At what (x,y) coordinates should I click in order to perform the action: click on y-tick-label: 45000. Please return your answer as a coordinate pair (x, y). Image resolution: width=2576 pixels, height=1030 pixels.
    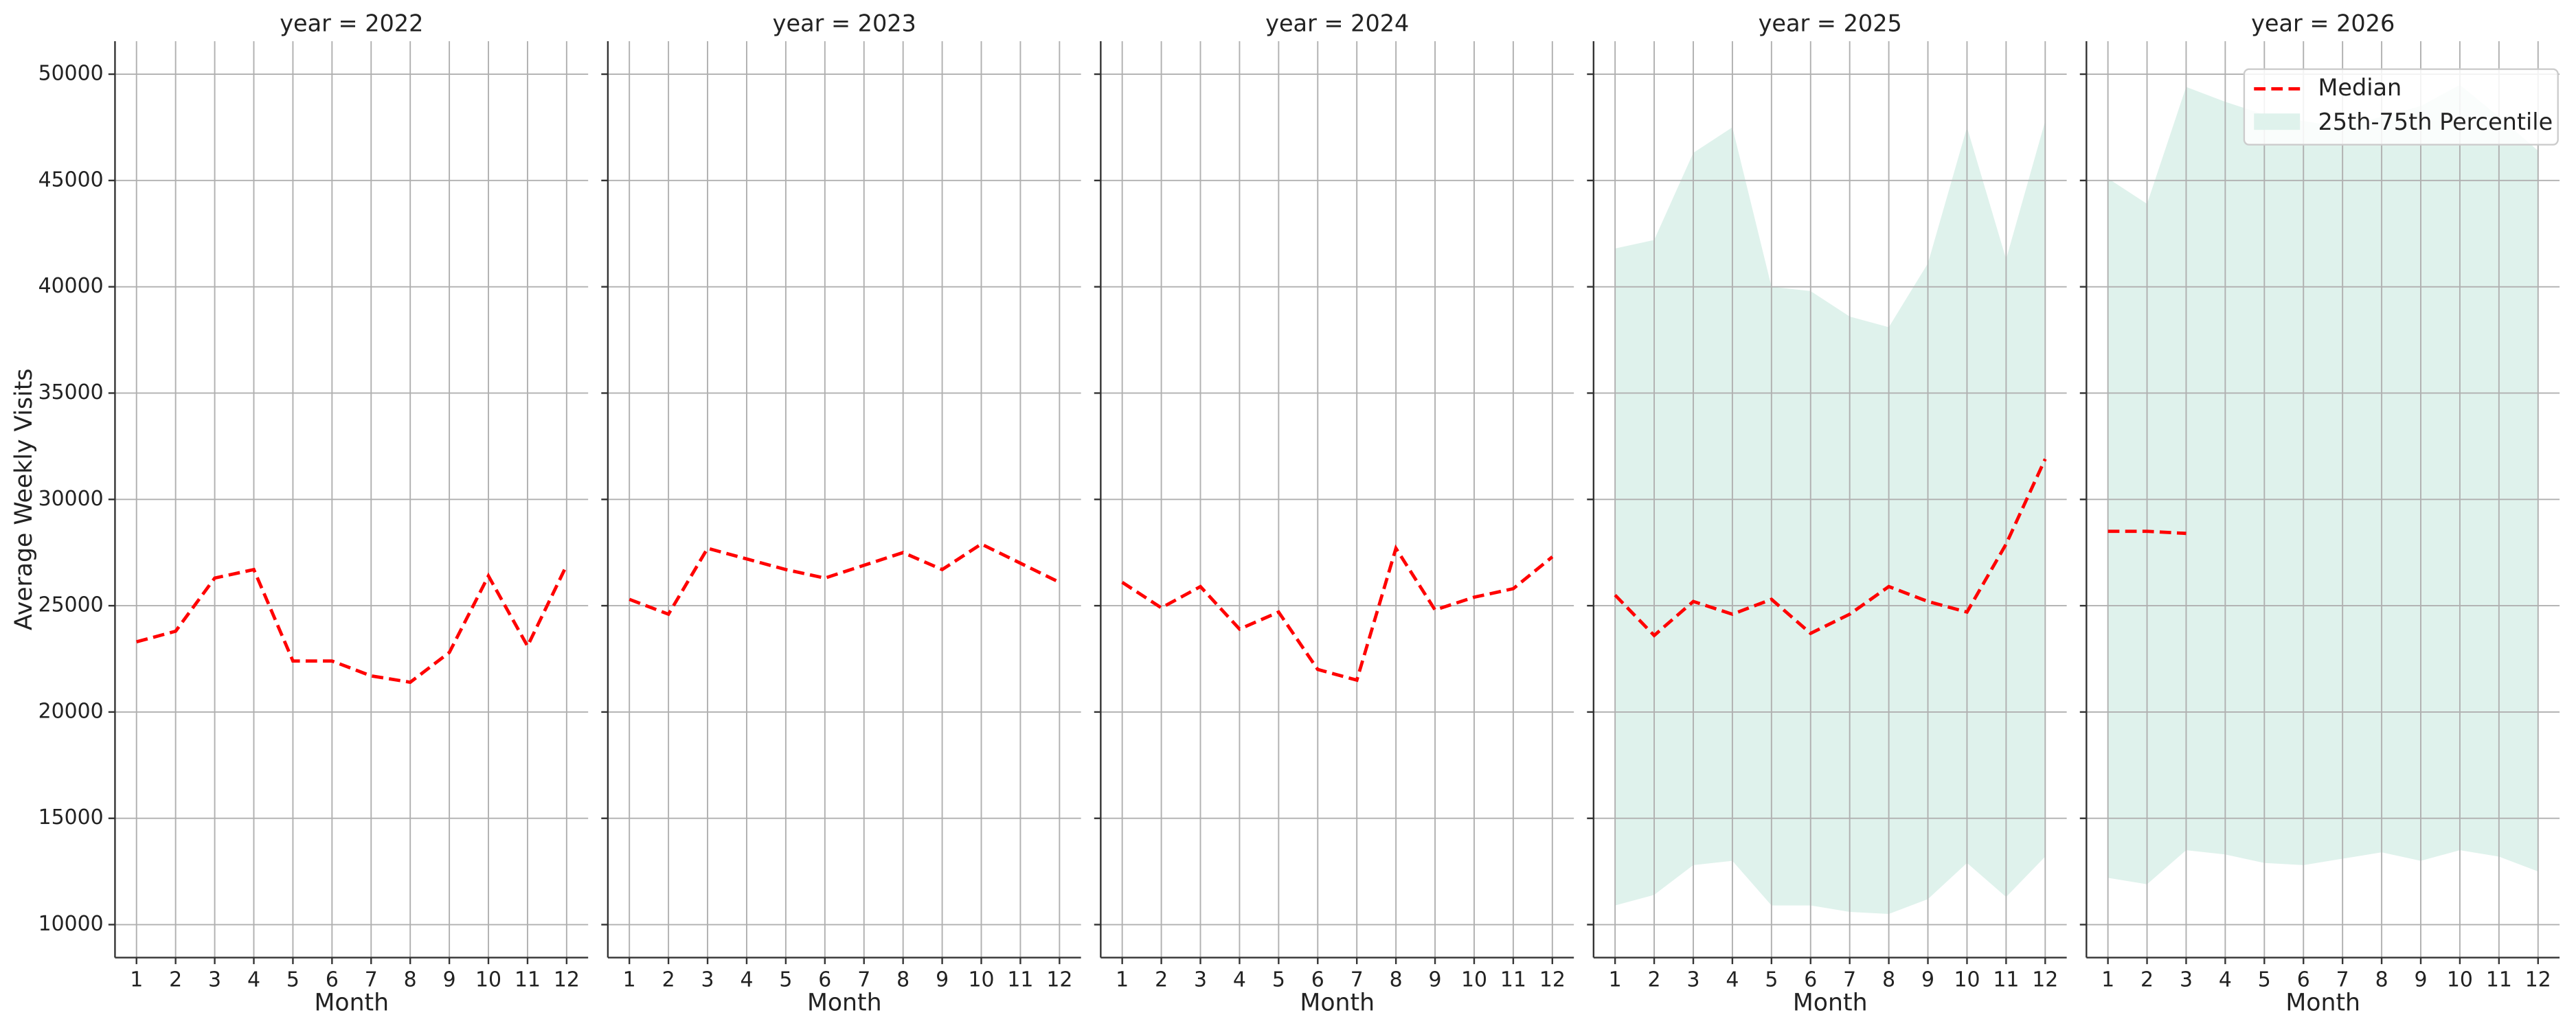
    Looking at the image, I should click on (71, 180).